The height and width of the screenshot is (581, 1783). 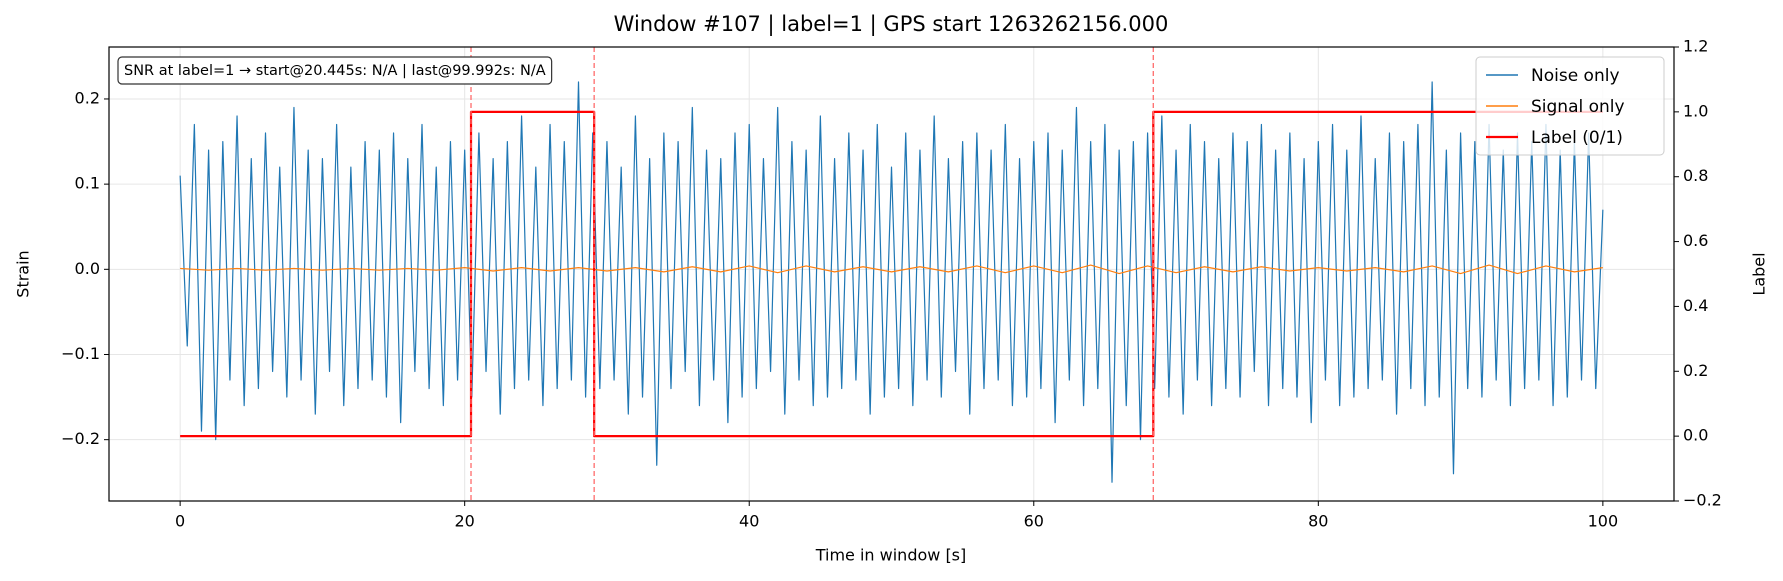 I want to click on annotation-box, so click(x=335, y=70).